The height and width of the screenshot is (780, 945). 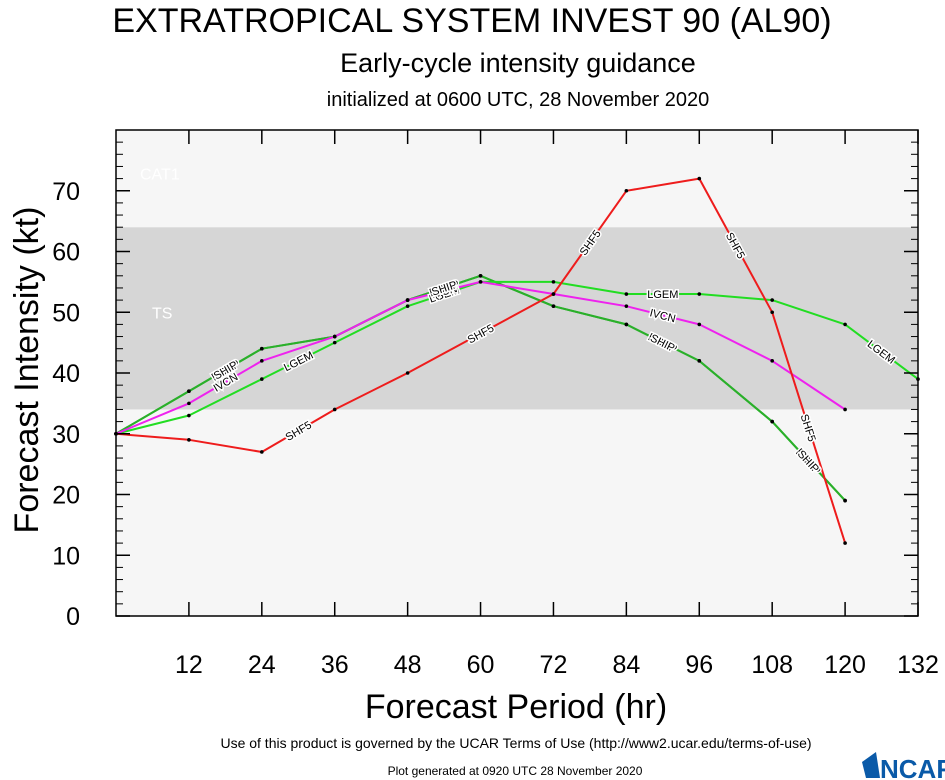 I want to click on chart-subtitle: Early-cycle intensity guidance, so click(x=518, y=63).